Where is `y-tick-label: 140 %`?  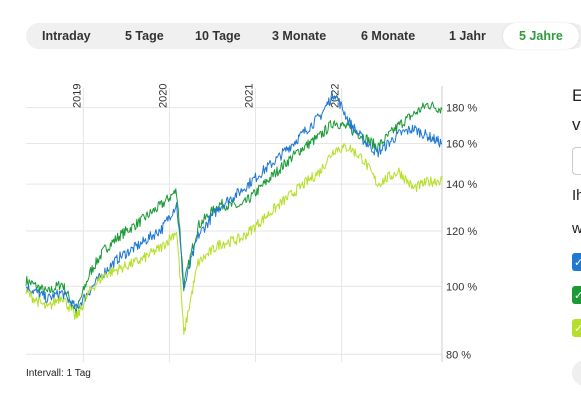 y-tick-label: 140 % is located at coordinates (461, 185).